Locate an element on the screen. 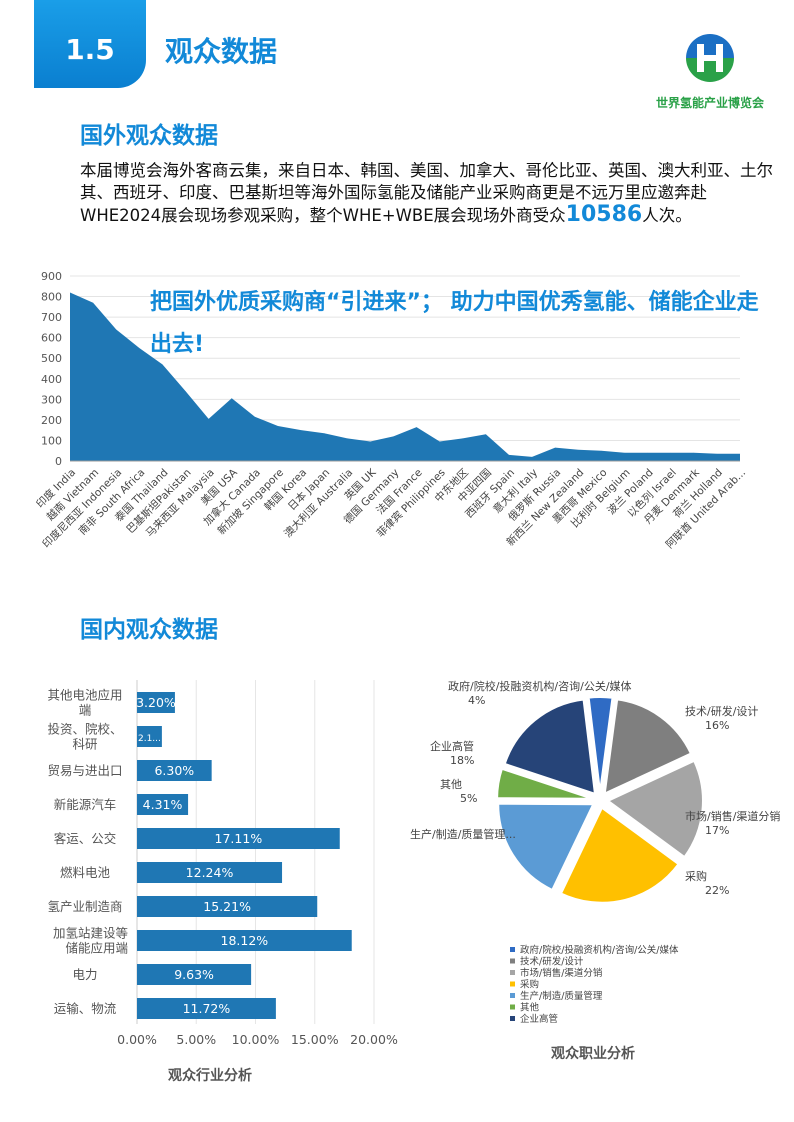 The image size is (794, 1122). bar-value-label: 11.72% is located at coordinates (207, 1008).